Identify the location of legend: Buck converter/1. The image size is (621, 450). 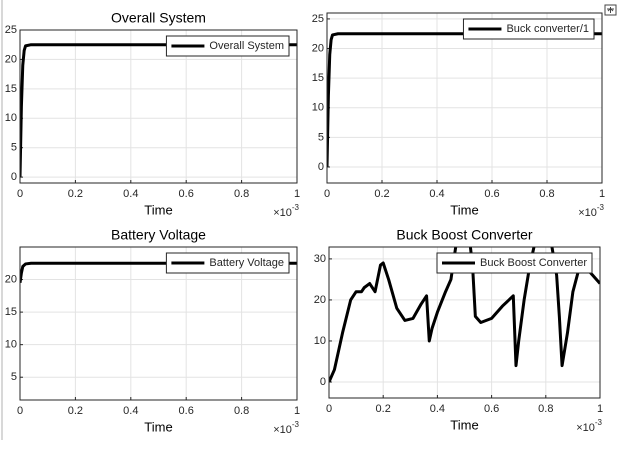
(528, 29).